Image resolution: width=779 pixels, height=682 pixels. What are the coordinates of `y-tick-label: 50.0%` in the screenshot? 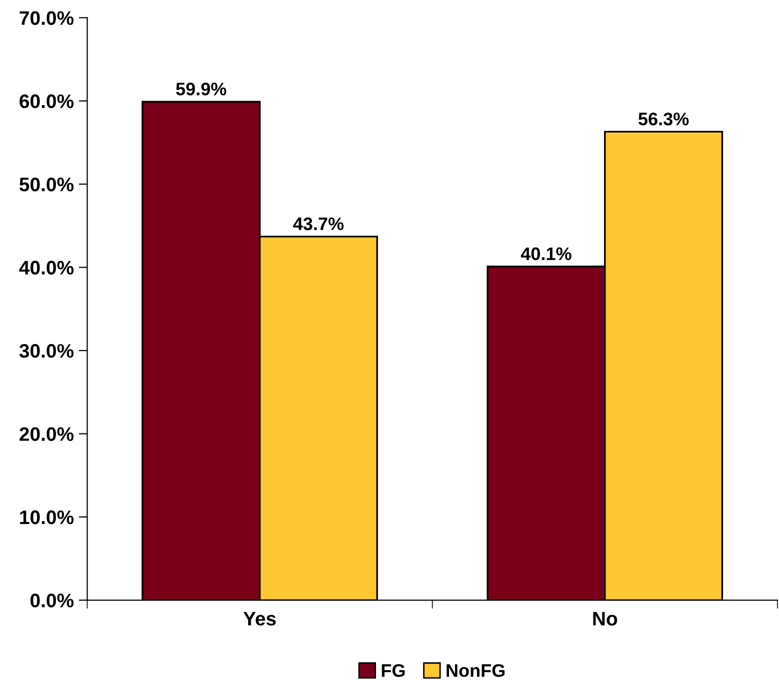 It's located at (47, 185).